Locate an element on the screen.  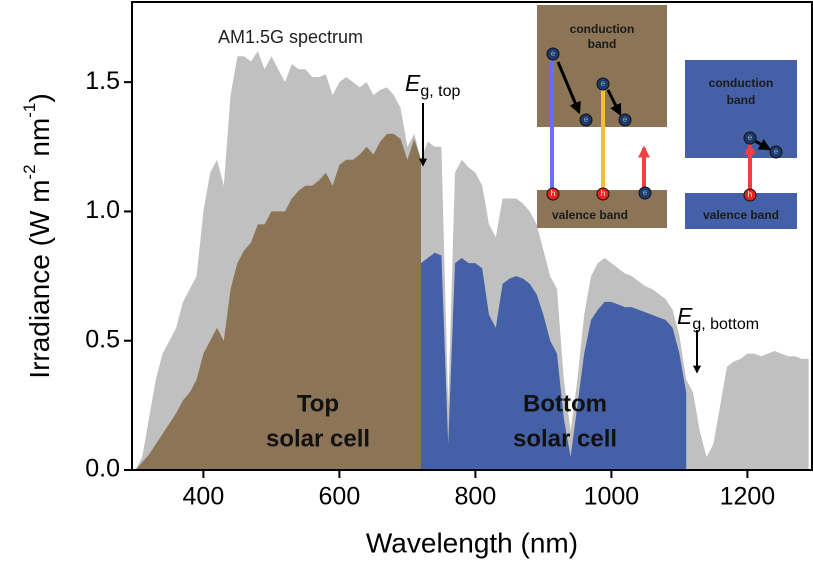
x-tick-label: 800 is located at coordinates (476, 497).